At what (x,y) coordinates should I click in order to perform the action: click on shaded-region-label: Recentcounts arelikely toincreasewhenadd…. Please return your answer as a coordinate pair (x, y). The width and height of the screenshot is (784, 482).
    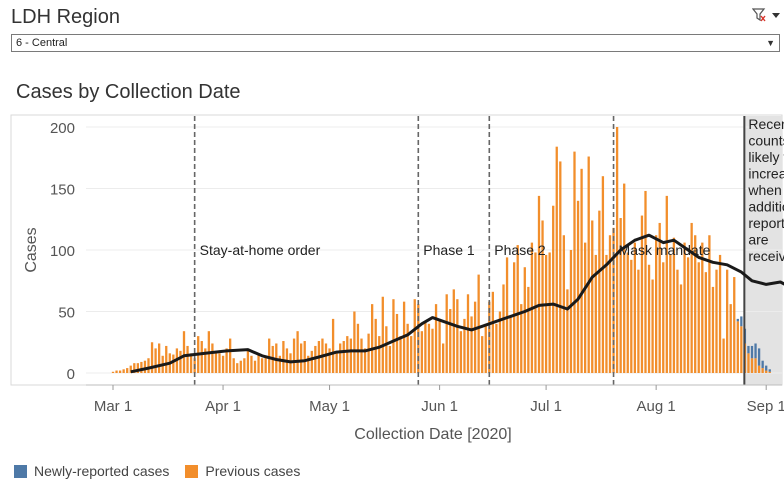
    Looking at the image, I should click on (765, 190).